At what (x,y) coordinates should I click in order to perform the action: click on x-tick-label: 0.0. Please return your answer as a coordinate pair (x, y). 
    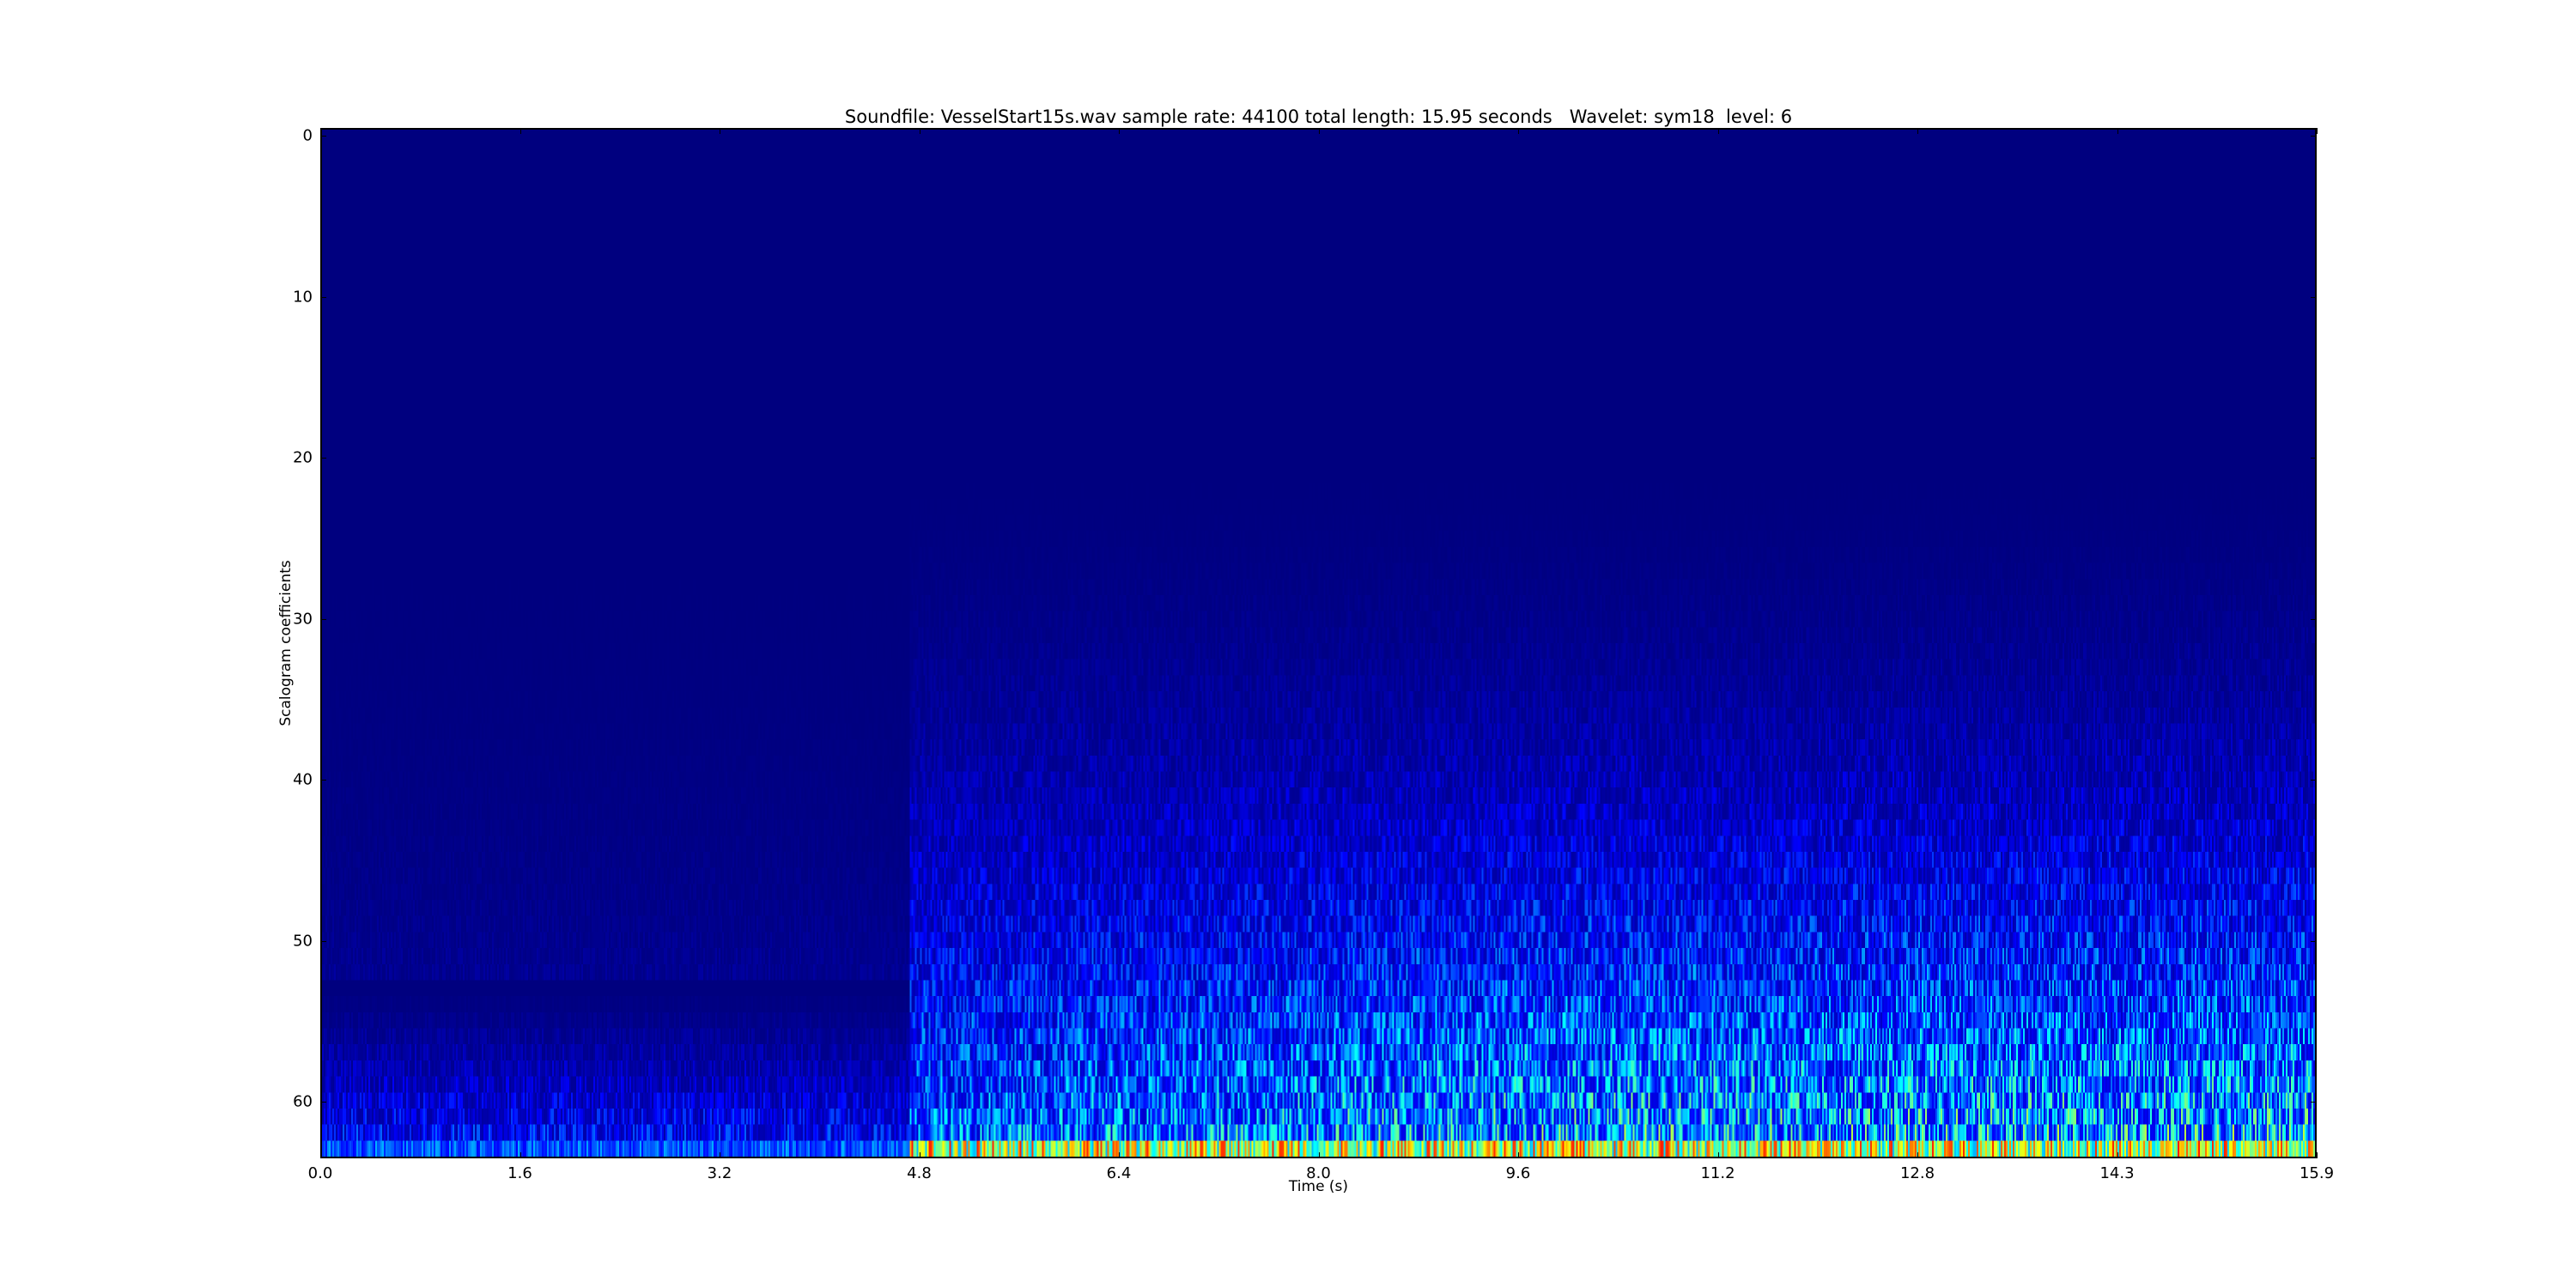
    Looking at the image, I should click on (320, 1173).